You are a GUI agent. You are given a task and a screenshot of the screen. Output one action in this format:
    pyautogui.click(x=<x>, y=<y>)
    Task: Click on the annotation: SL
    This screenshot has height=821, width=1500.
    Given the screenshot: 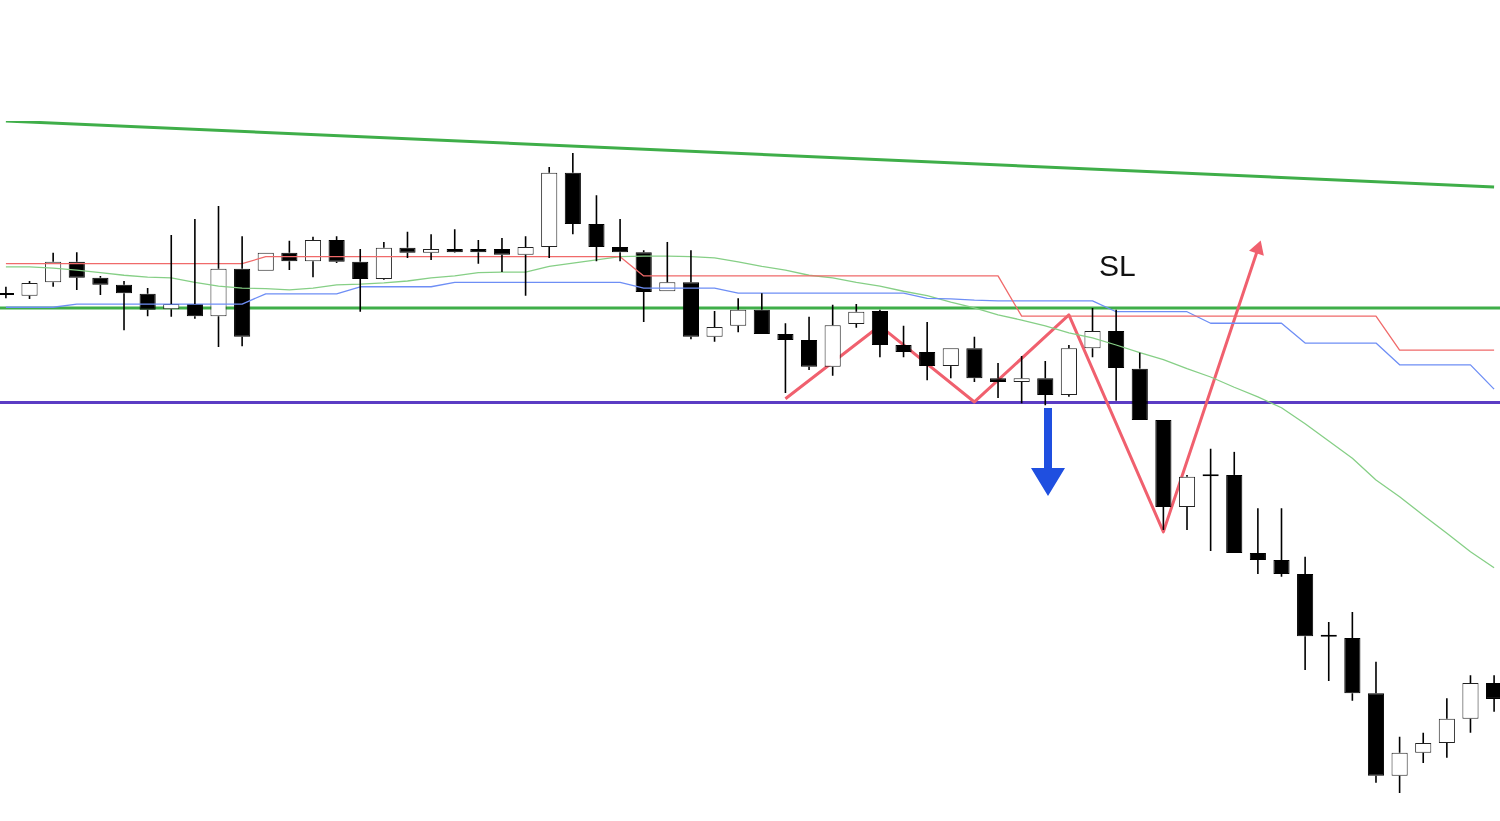 What is the action you would take?
    pyautogui.click(x=1117, y=265)
    